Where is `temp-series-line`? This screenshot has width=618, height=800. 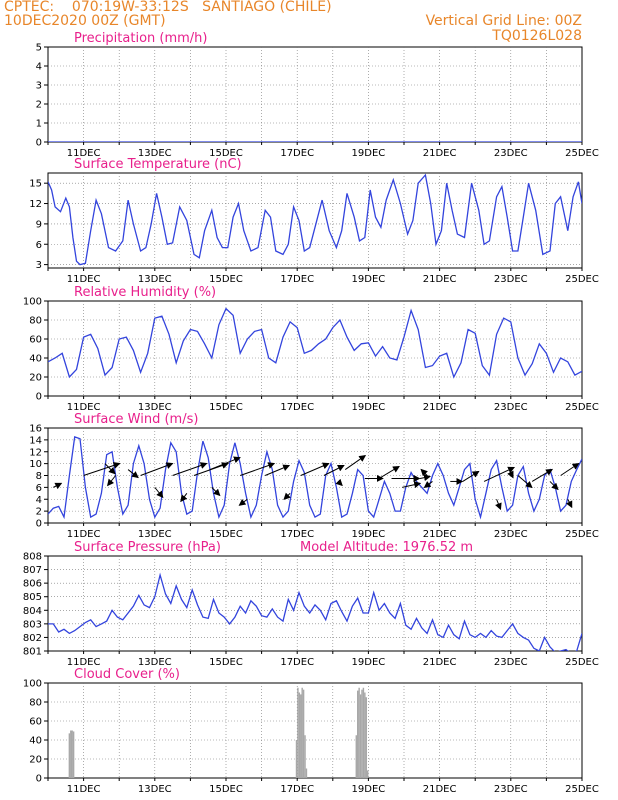 temp-series-line is located at coordinates (315, 219).